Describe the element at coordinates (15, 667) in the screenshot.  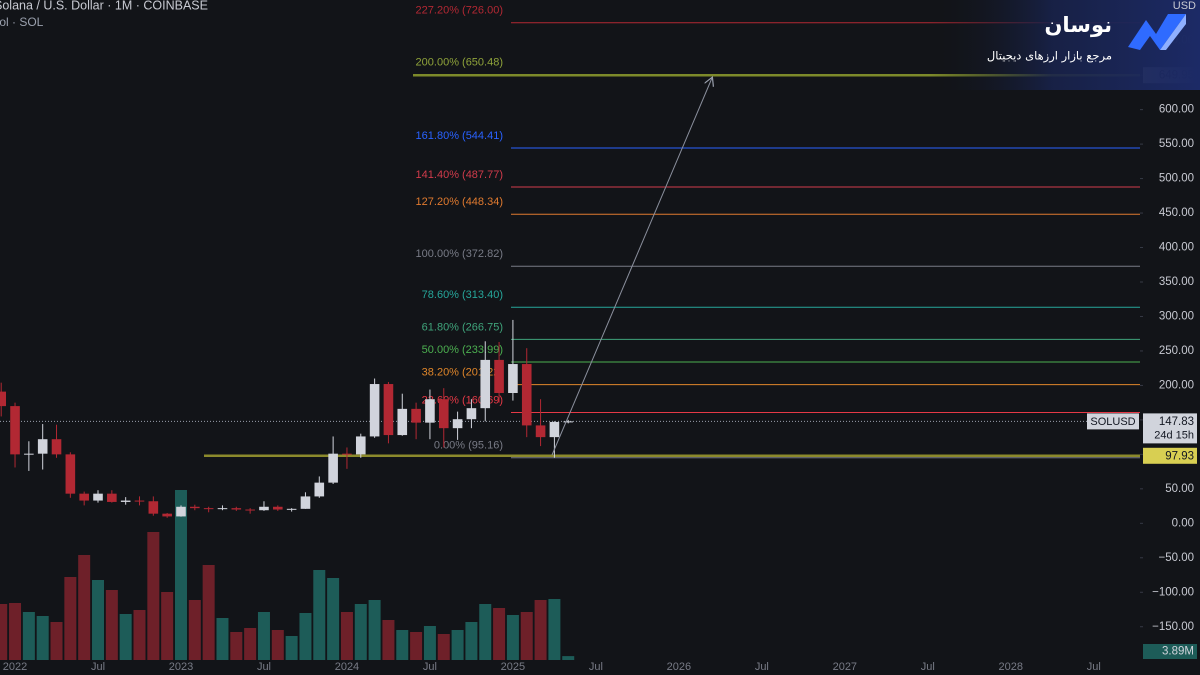
I see `x-tick-label: 2022` at that location.